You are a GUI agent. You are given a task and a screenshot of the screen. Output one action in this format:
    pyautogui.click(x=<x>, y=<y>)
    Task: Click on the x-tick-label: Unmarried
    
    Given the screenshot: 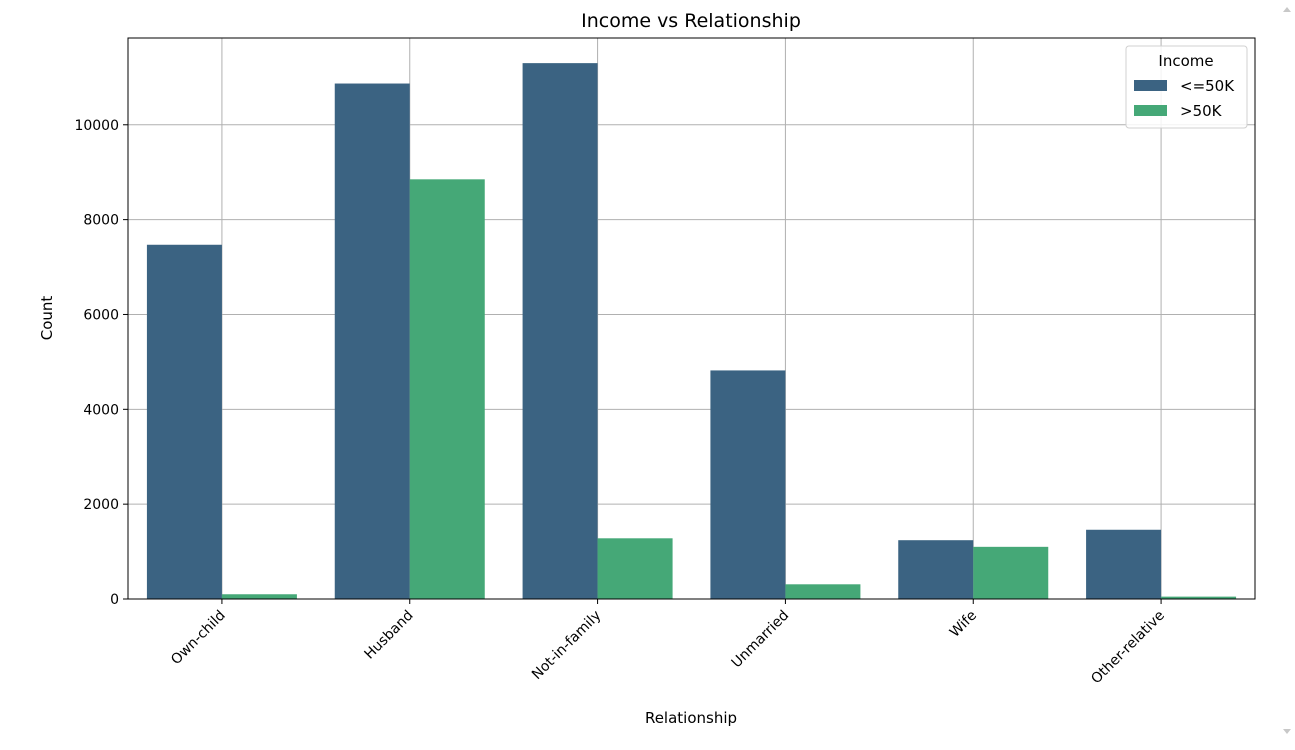 What is the action you would take?
    pyautogui.click(x=761, y=640)
    